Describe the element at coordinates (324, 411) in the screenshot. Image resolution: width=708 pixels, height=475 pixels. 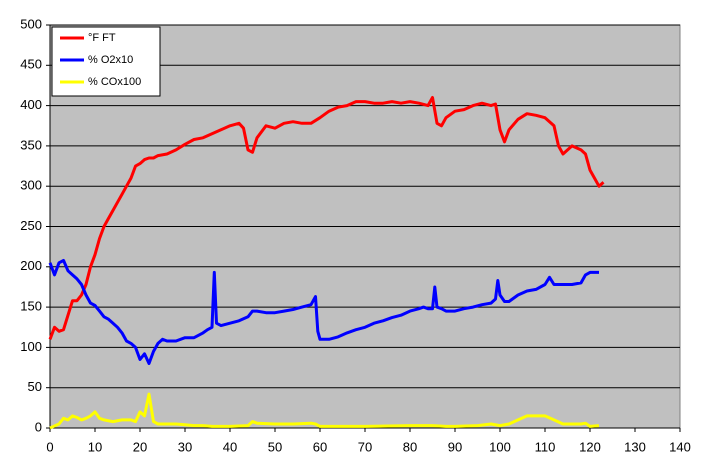
I see `series-line` at that location.